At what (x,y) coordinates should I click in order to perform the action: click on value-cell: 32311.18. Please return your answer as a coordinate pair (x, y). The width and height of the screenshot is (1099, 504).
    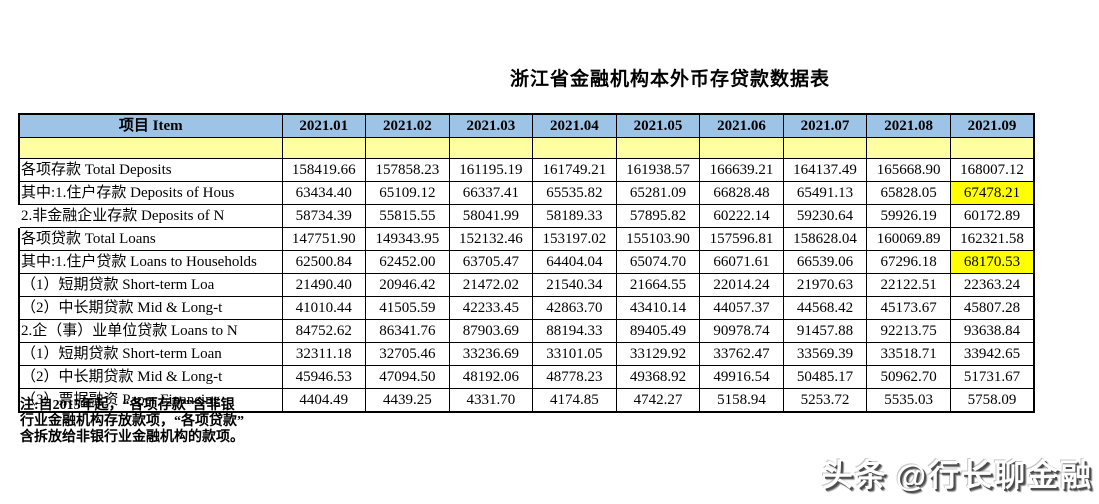
    Looking at the image, I should click on (324, 354).